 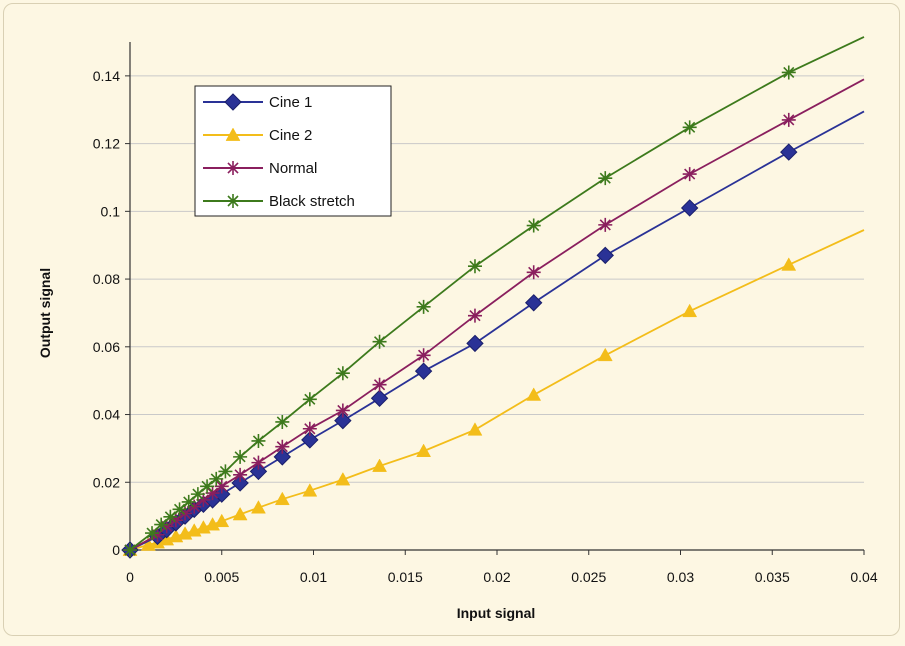 I want to click on x-tick-label: 0.015, so click(x=405, y=577).